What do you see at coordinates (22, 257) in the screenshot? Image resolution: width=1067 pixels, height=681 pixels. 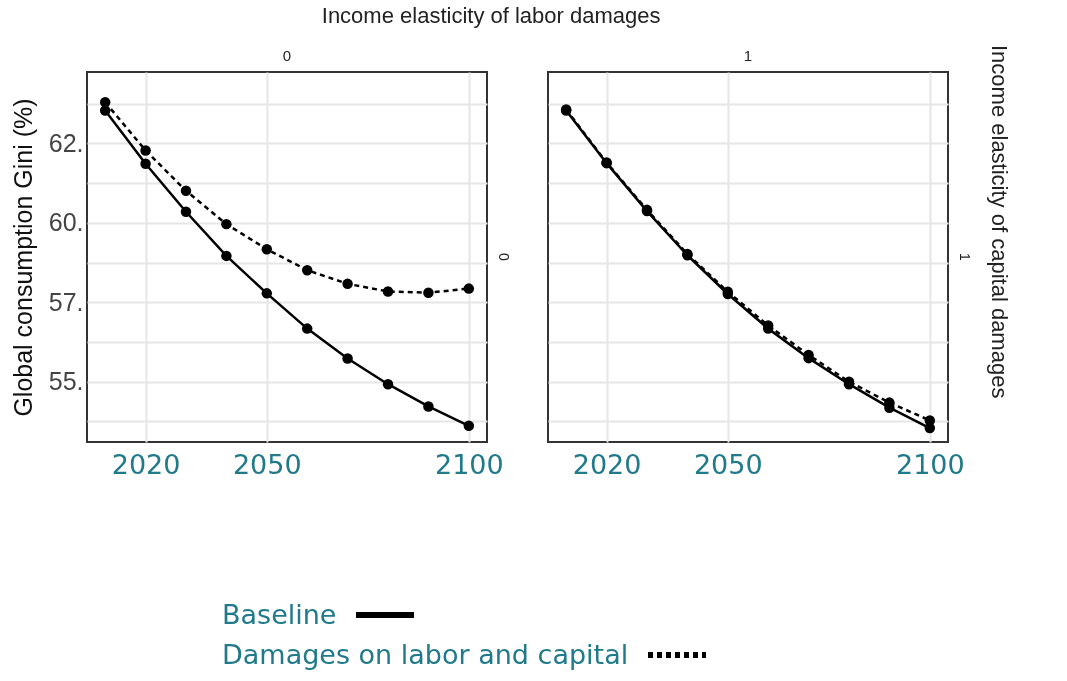 I see `y-axis-title: Global consumption Gini (%)` at bounding box center [22, 257].